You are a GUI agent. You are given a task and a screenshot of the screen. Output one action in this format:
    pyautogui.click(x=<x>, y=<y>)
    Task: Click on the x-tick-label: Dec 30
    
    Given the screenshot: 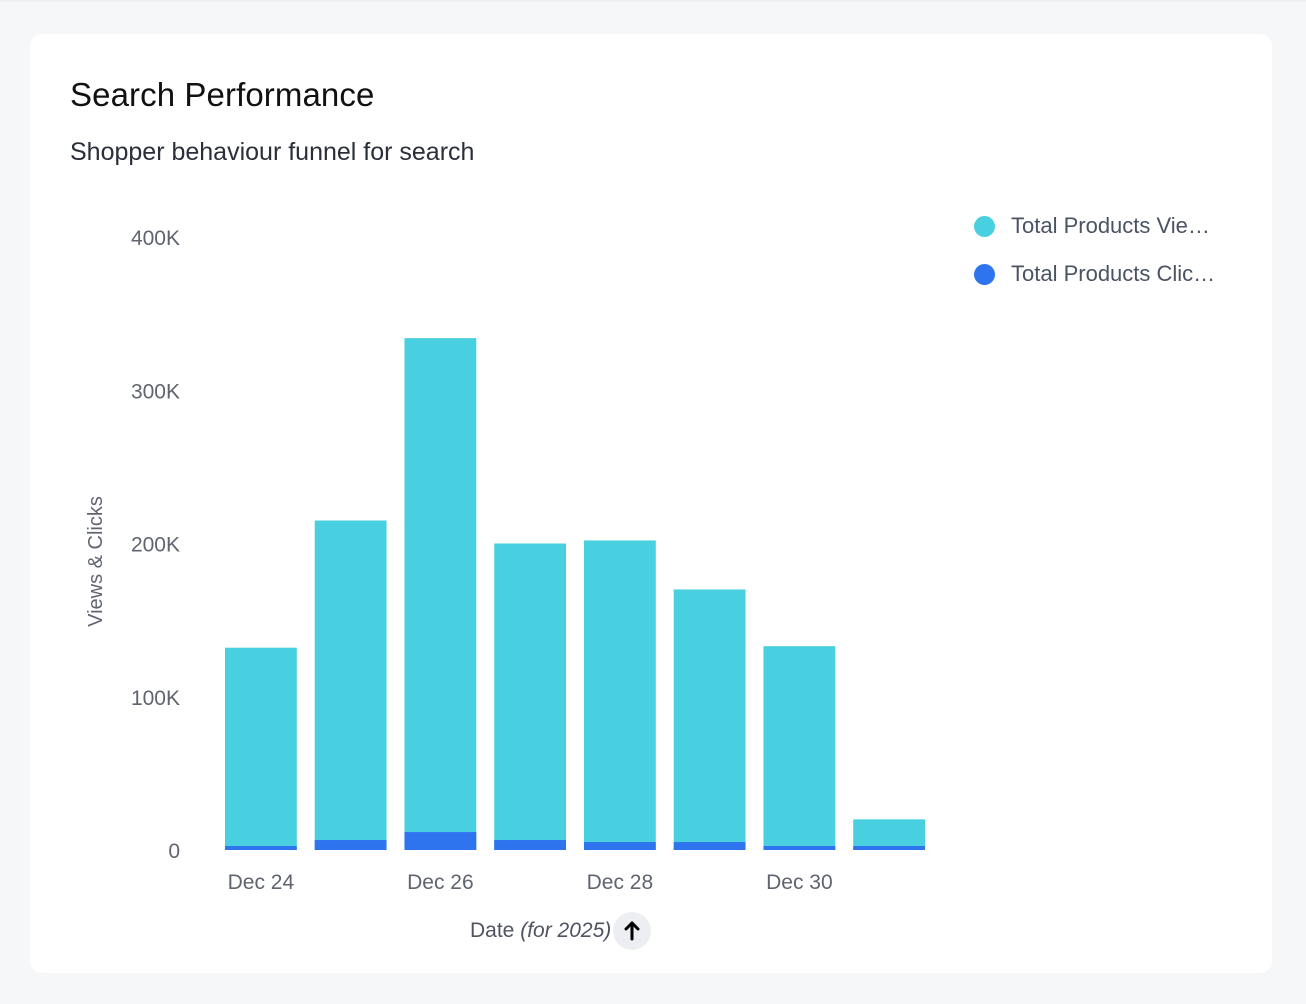 What is the action you would take?
    pyautogui.click(x=799, y=882)
    